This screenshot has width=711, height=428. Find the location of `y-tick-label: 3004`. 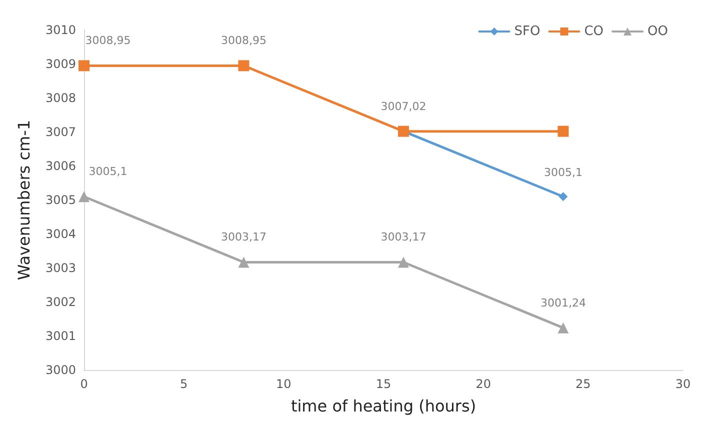

y-tick-label: 3004 is located at coordinates (60, 234).